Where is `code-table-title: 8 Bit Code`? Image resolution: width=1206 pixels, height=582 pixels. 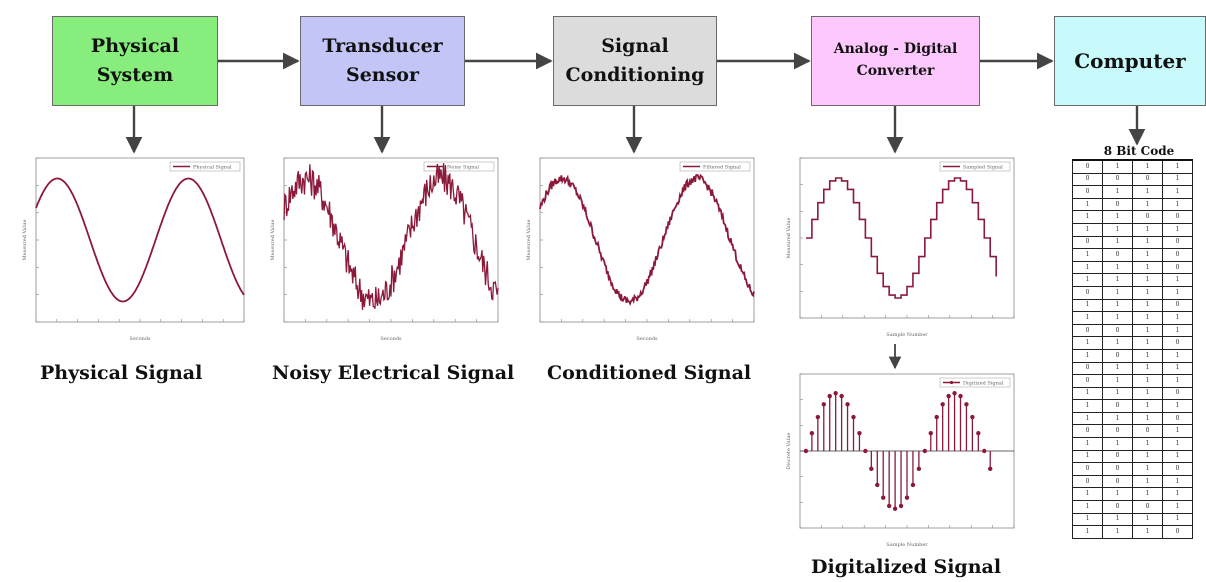 code-table-title: 8 Bit Code is located at coordinates (1139, 151).